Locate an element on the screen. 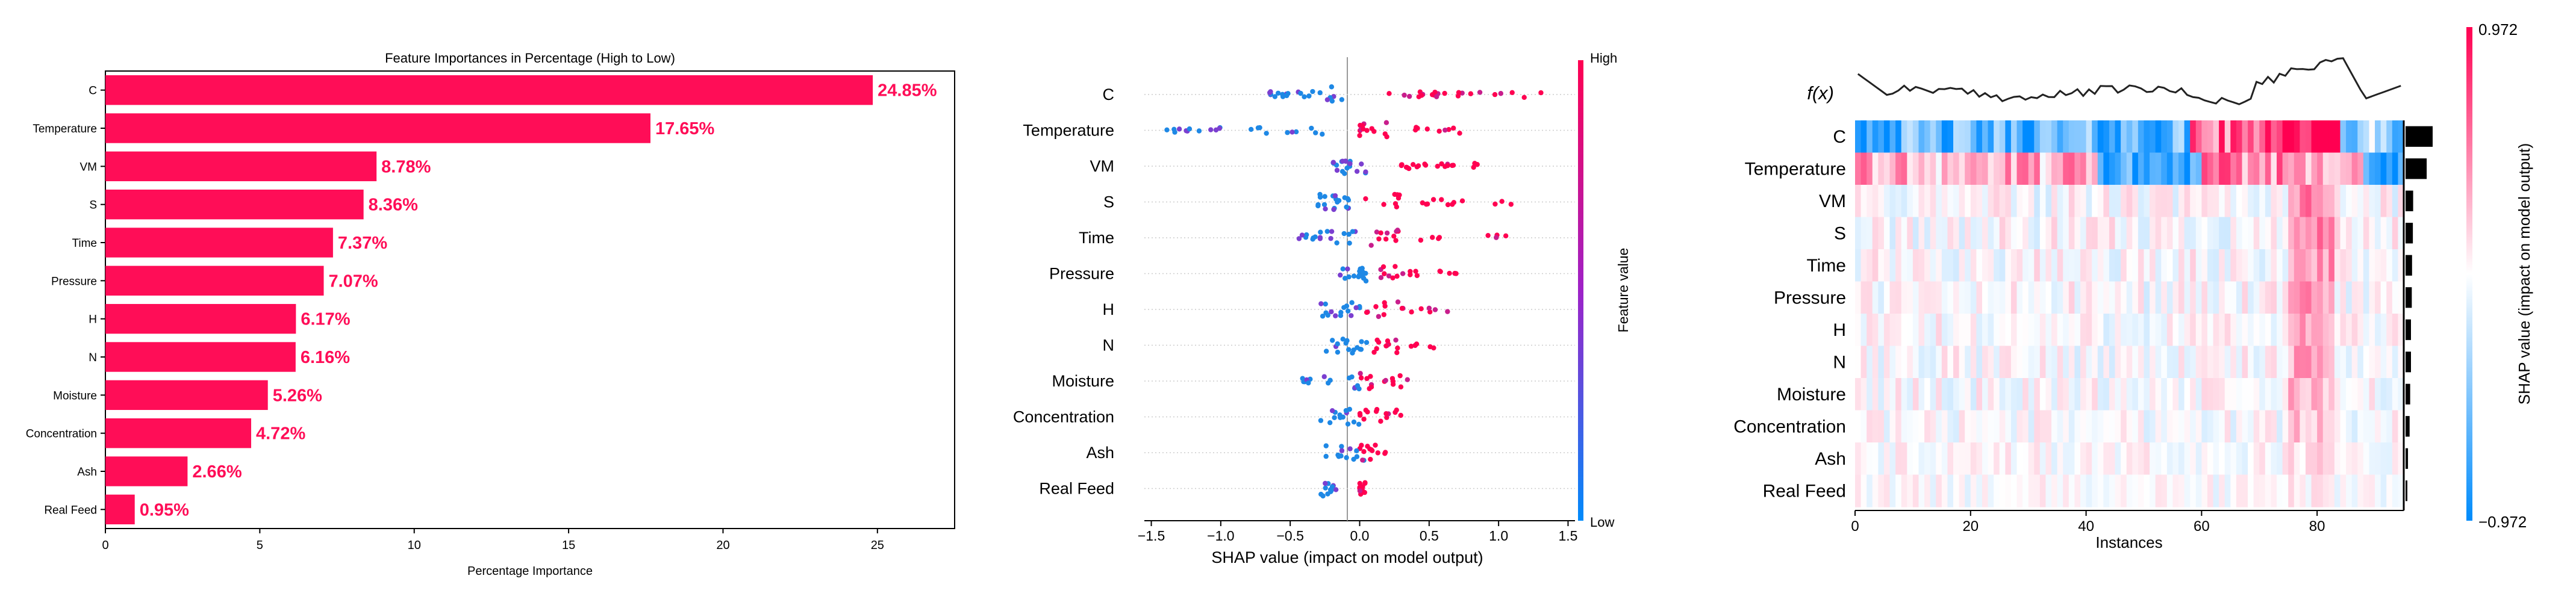 The image size is (2576, 611). colorbar-min-label: −0.972 is located at coordinates (2502, 522).